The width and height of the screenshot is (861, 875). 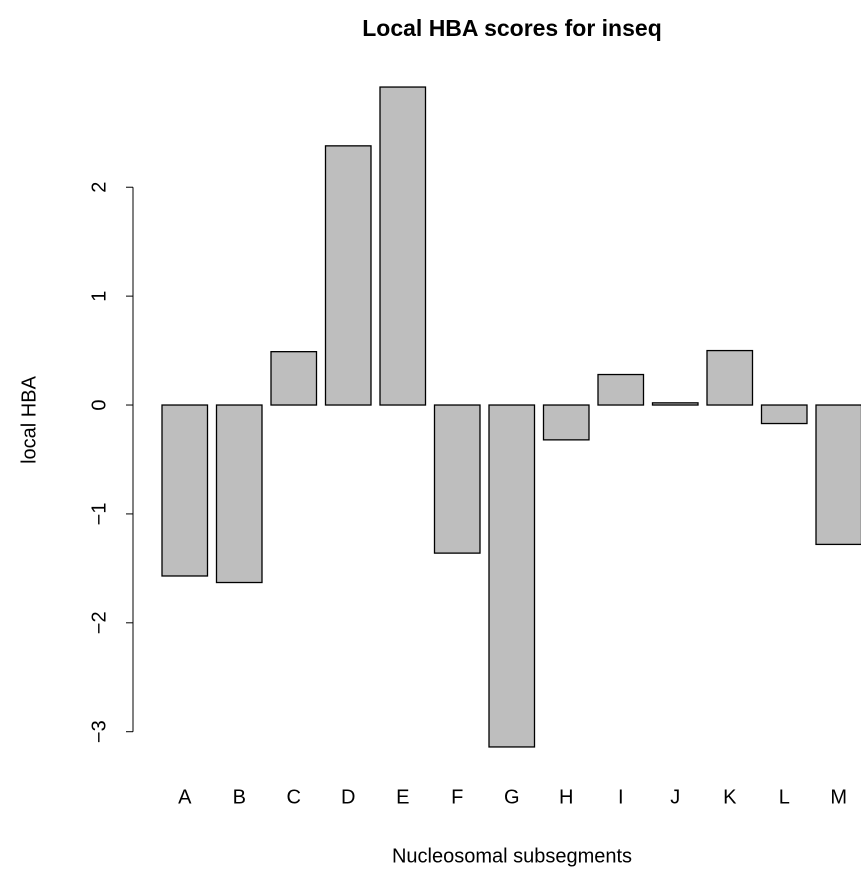 What do you see at coordinates (512, 28) in the screenshot?
I see `chart-title: Local HBA scores for inseq` at bounding box center [512, 28].